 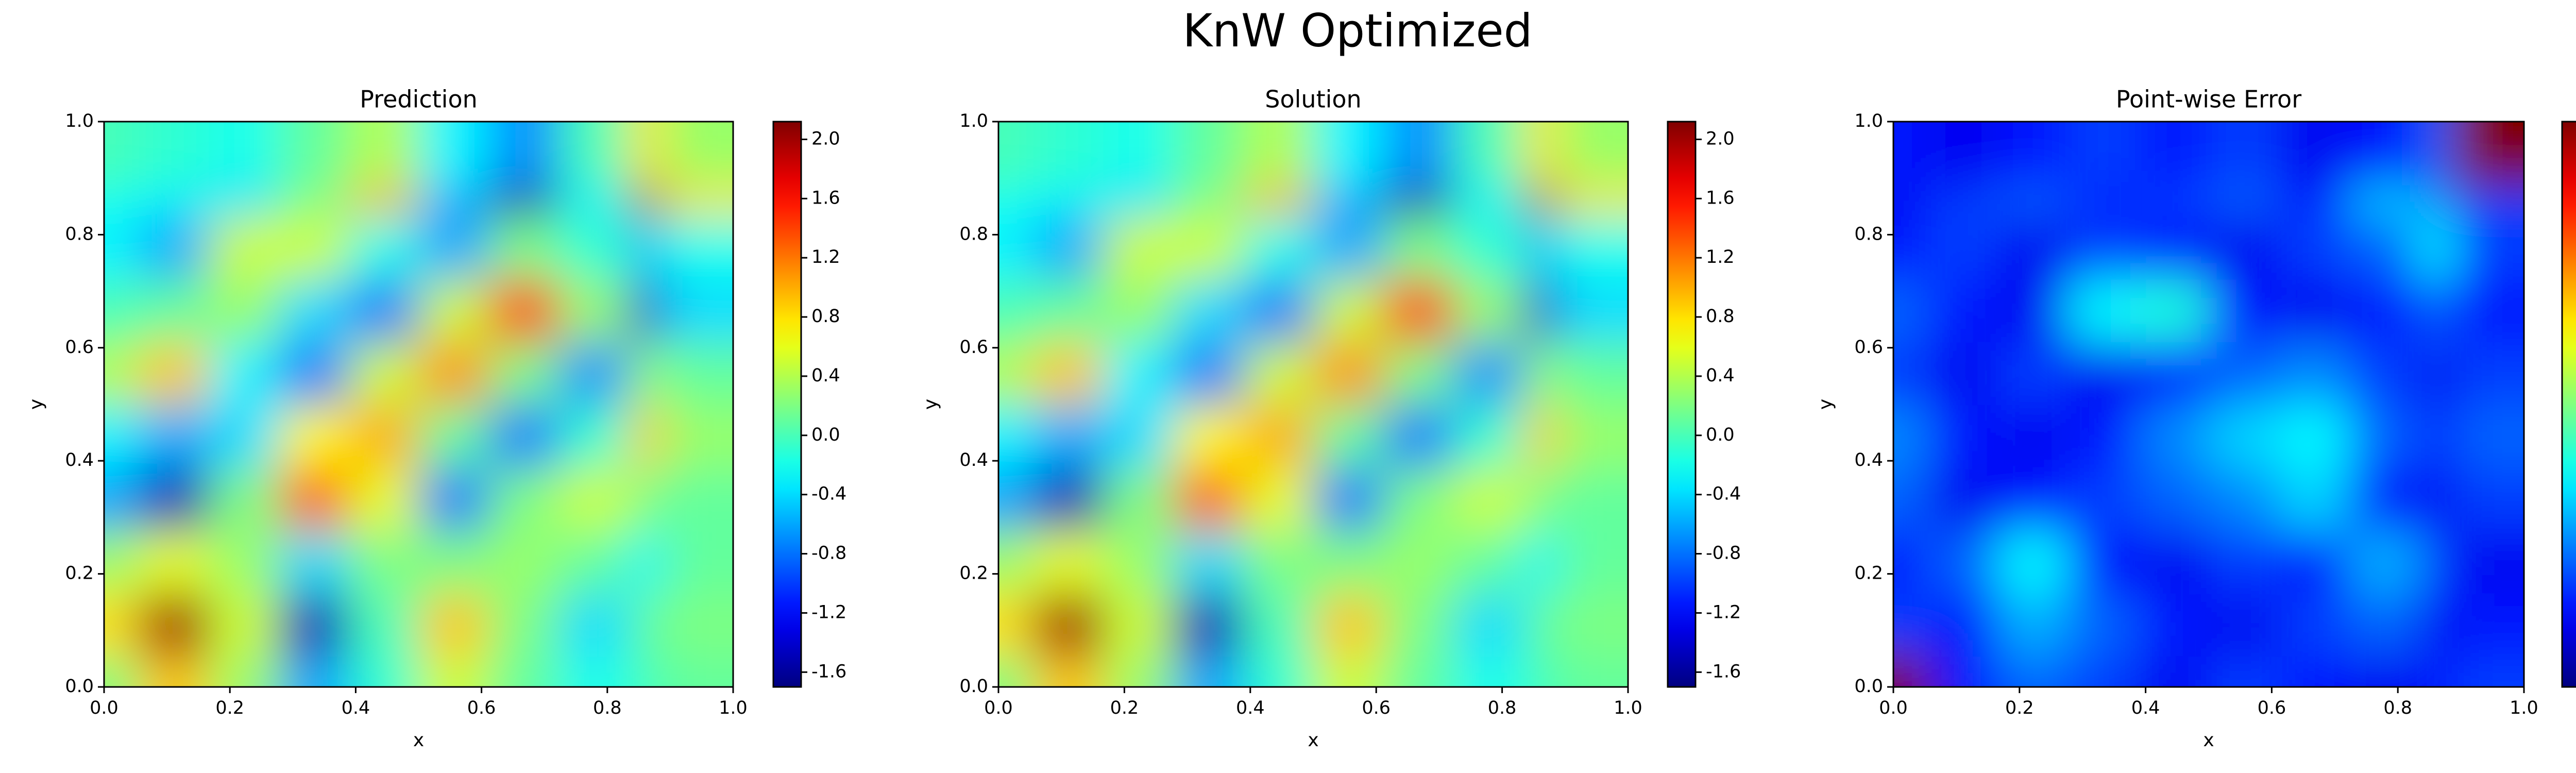 I want to click on y-tick-label: 0.4, so click(x=1868, y=460).